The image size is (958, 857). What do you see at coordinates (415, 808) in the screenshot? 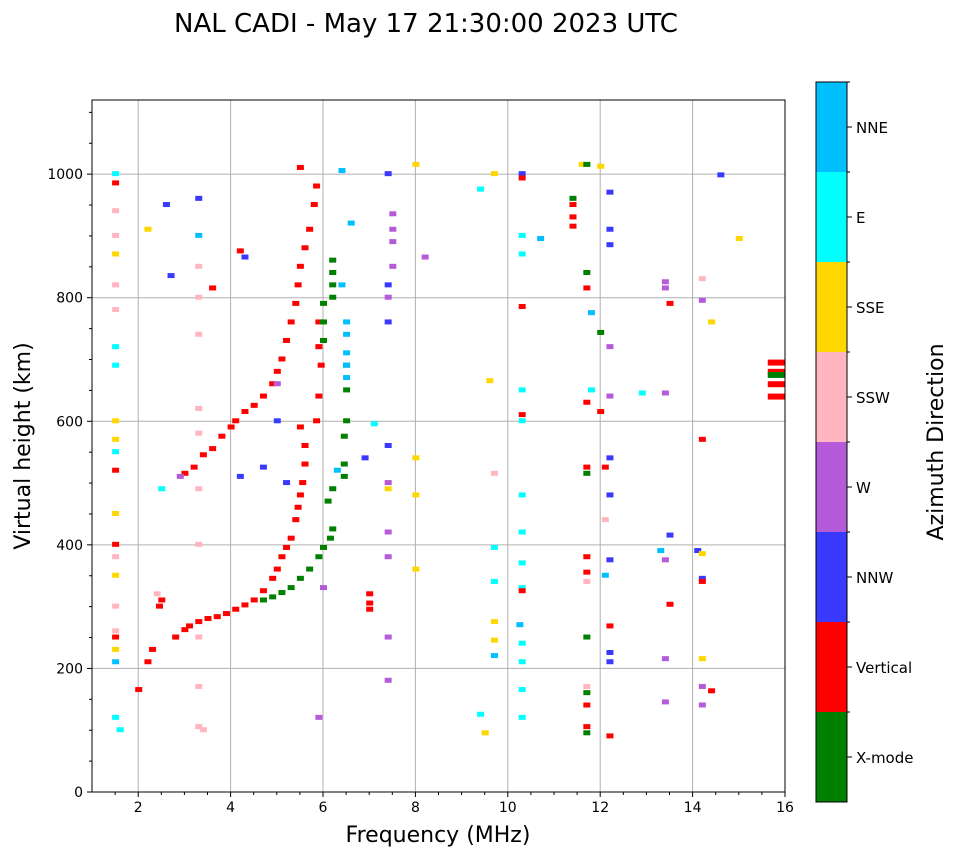
I see `x-tick-label: 8` at bounding box center [415, 808].